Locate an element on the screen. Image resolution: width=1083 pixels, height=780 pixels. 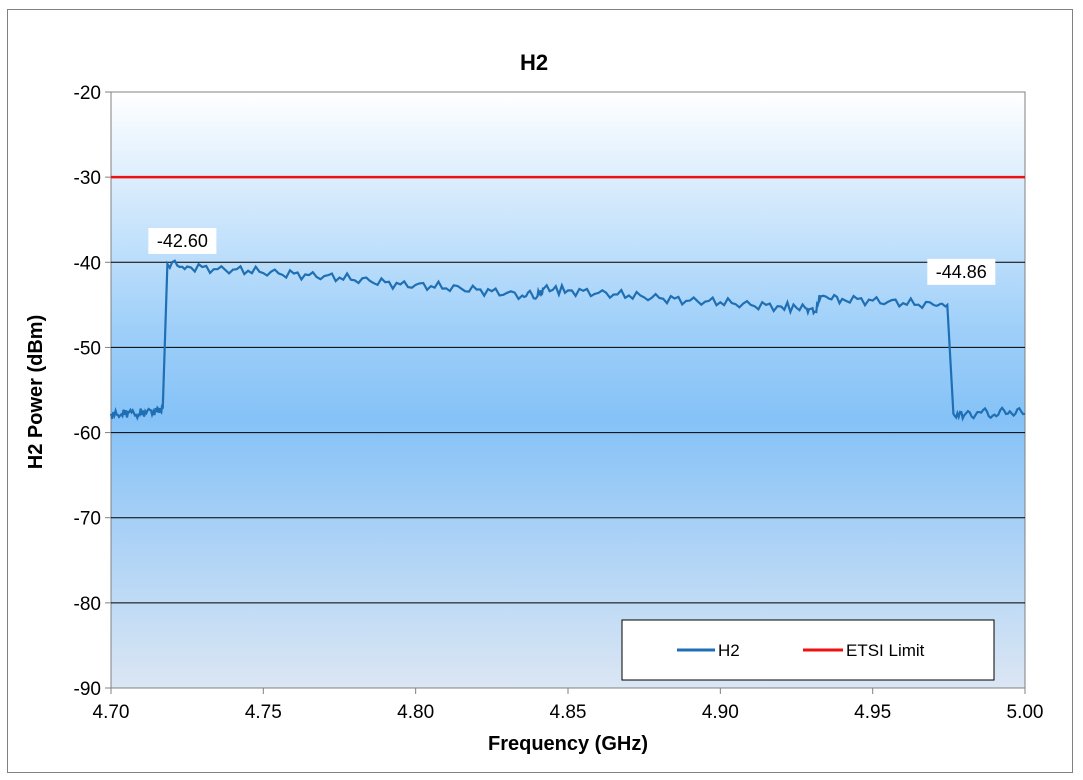
y-tick-label: -30 is located at coordinates (87, 178).